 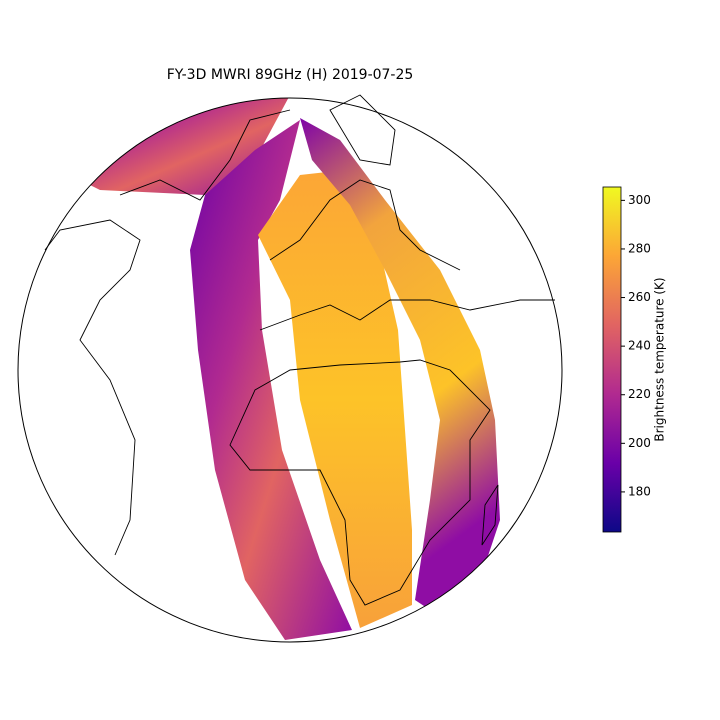 I want to click on colorbar-fill, so click(x=612, y=359).